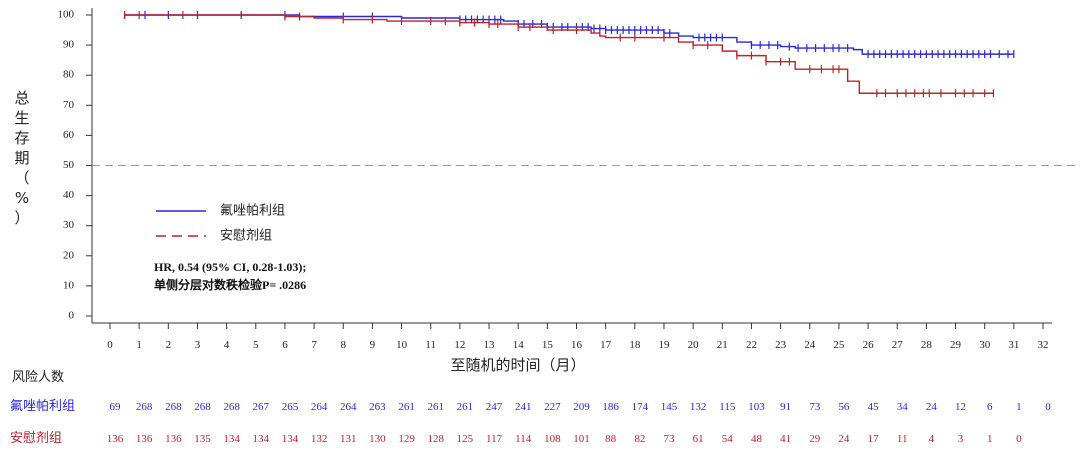 This screenshot has width=1080, height=459. What do you see at coordinates (21, 98) in the screenshot?
I see `y-axis-title-char: 总` at bounding box center [21, 98].